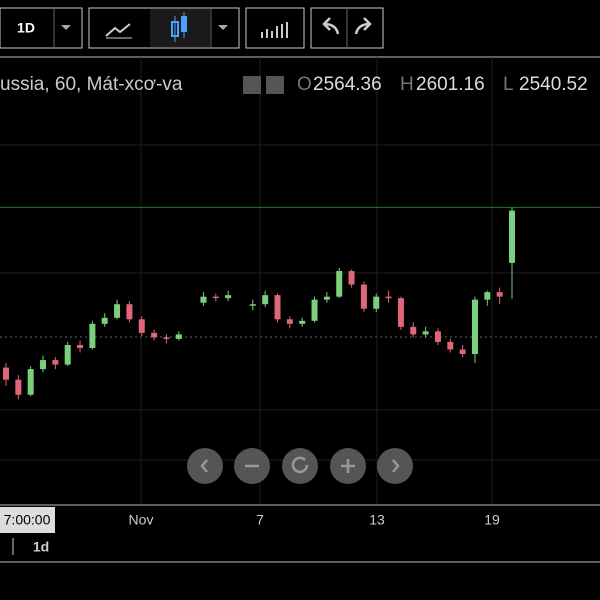 The image size is (600, 600). I want to click on crosshair-time: 7:00:00, so click(27, 520).